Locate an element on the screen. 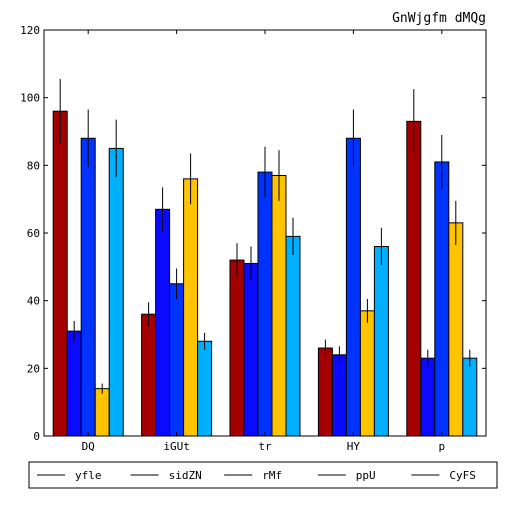 The image size is (528, 528). legend-label-CyFS: CyFS is located at coordinates (462, 475).